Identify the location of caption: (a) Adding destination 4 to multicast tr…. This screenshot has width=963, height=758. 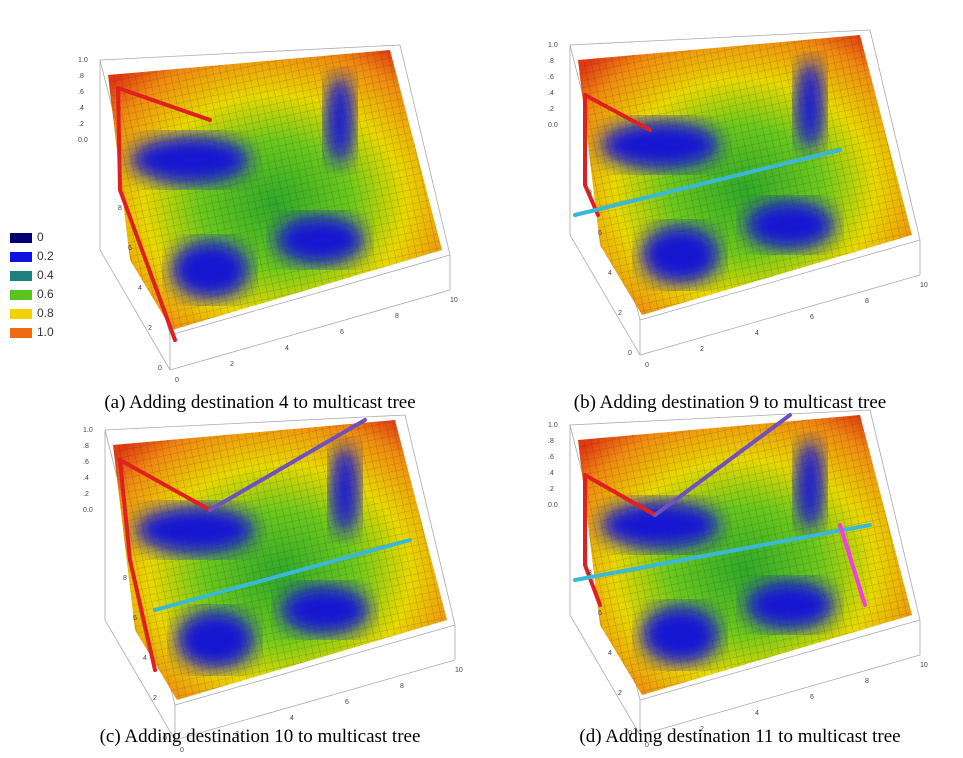
(259, 402).